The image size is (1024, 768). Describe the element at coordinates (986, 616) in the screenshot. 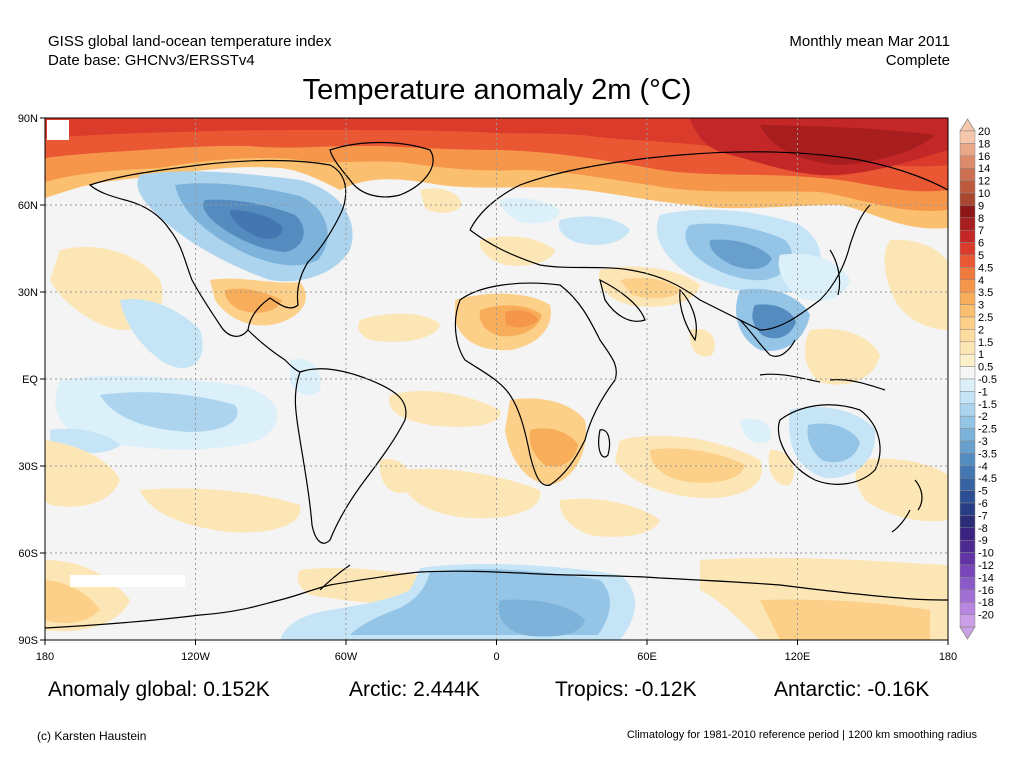

I see `colorbar-label: -20` at that location.